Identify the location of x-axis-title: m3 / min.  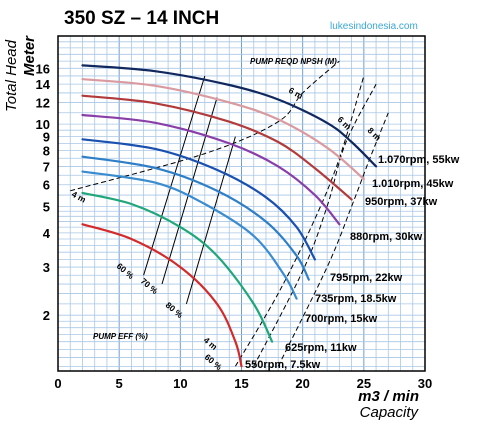
(388, 396).